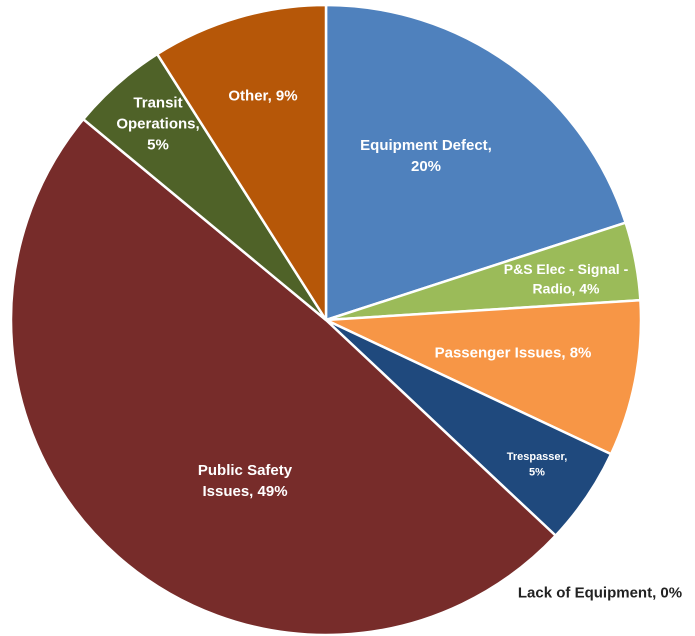  I want to click on data-label-transit-operations: Transit Operations, 5%, so click(157, 123).